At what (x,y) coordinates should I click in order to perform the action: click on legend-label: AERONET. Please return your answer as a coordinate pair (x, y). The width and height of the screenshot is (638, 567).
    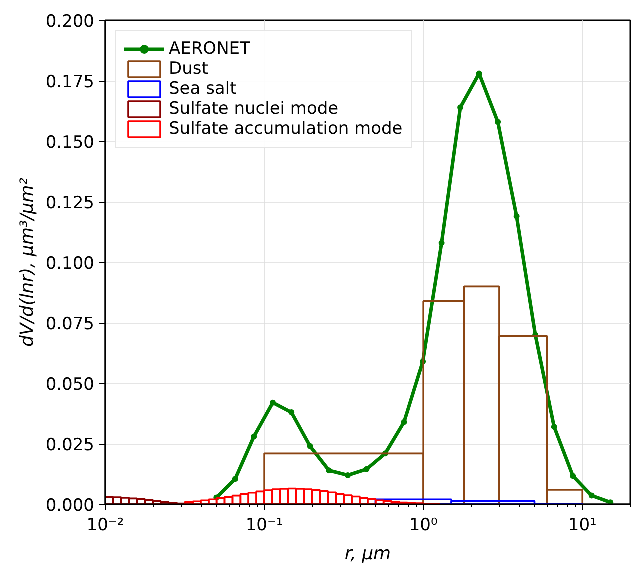
    Looking at the image, I should click on (209, 49).